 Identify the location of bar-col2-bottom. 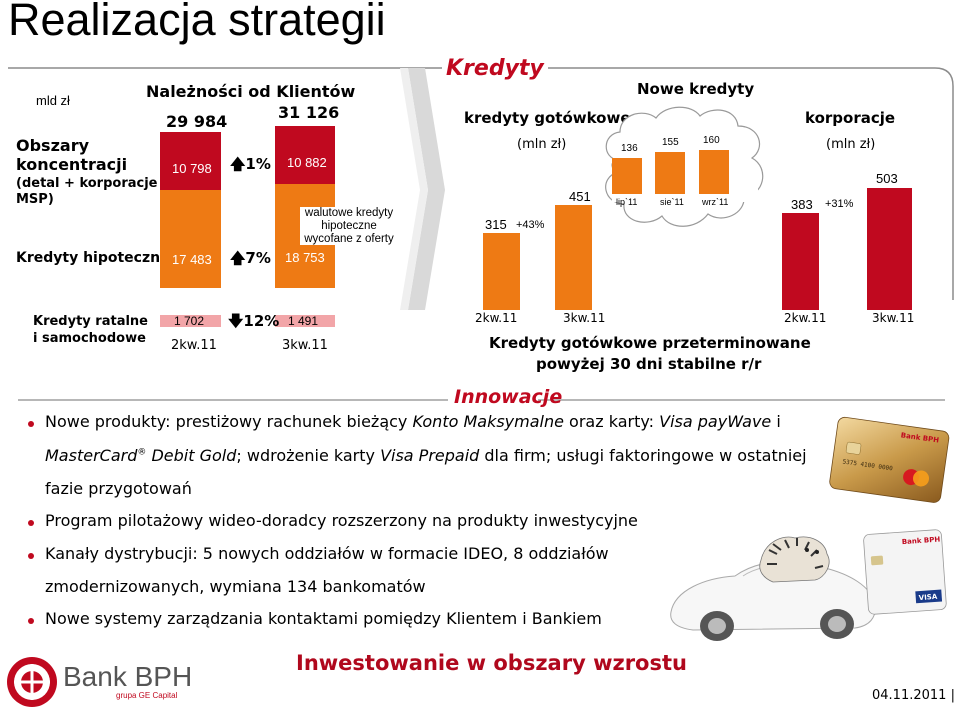
(305, 321).